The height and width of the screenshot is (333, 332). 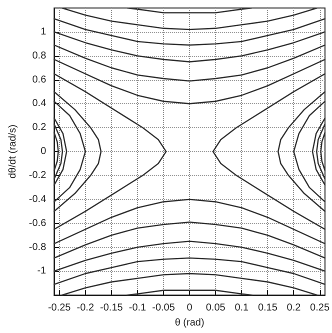 I want to click on x-axis-title: θ (rad), so click(x=189, y=323).